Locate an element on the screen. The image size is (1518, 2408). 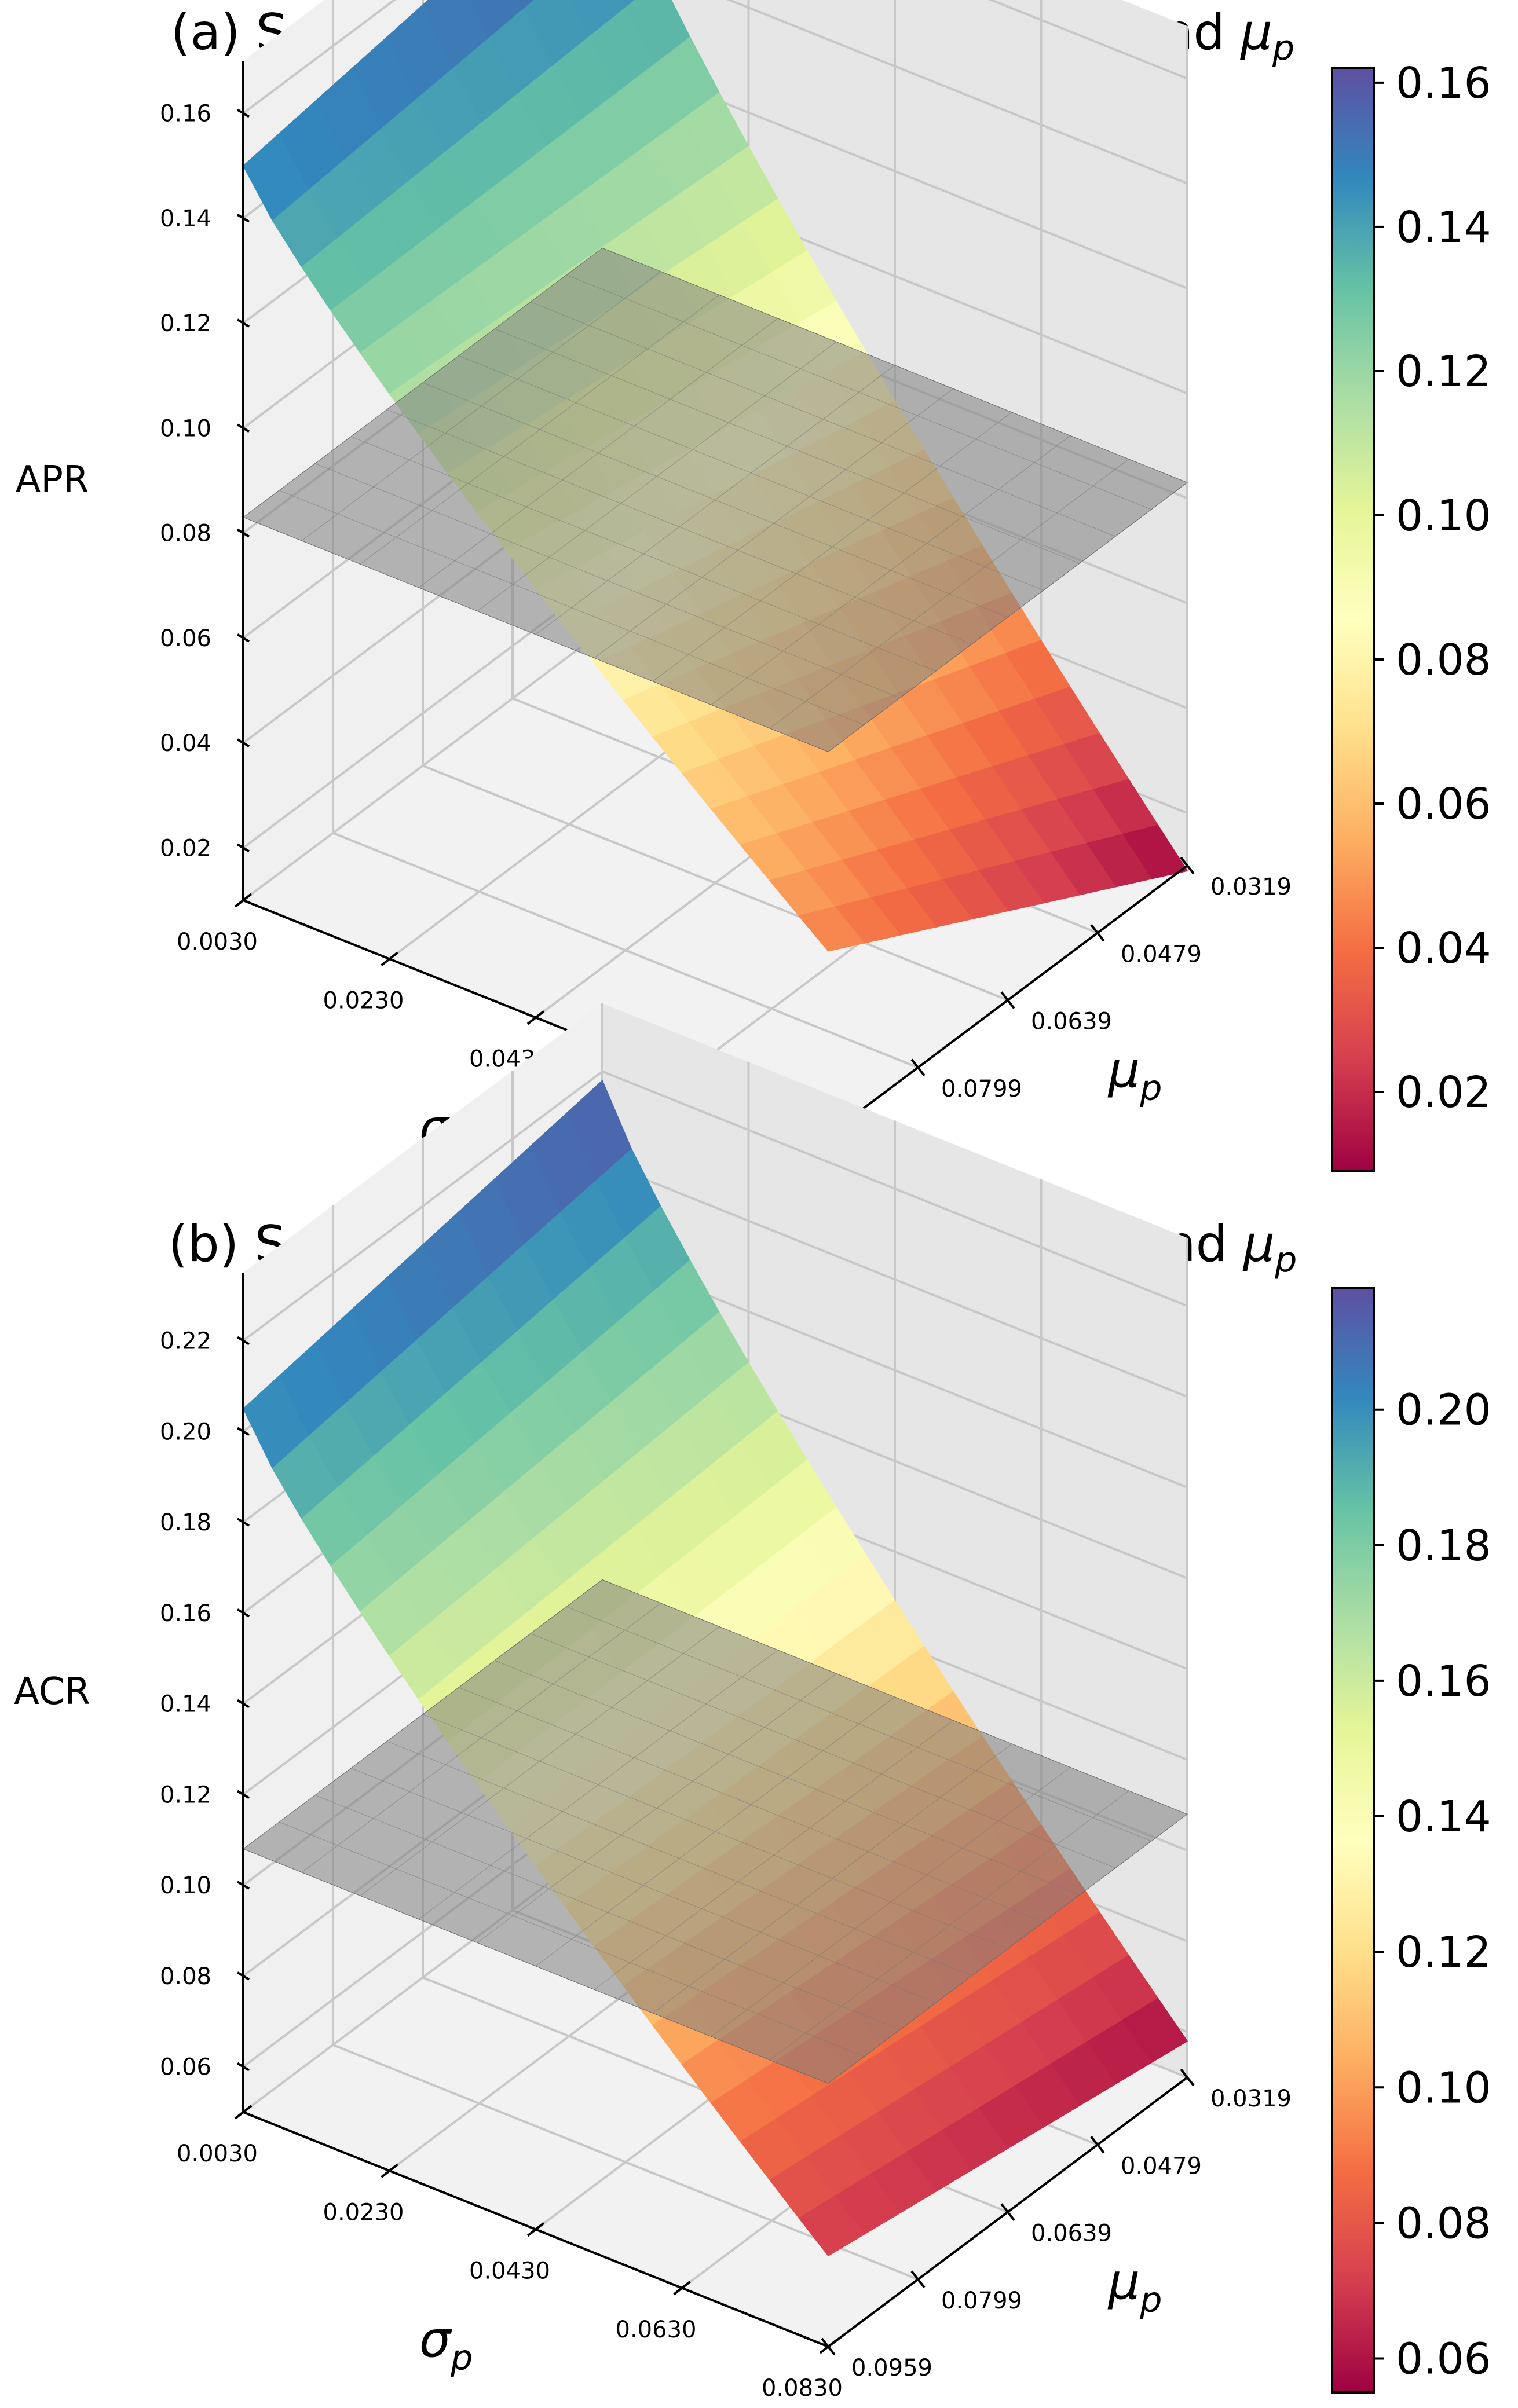
colorbar-gradient is located at coordinates (1353, 1841).